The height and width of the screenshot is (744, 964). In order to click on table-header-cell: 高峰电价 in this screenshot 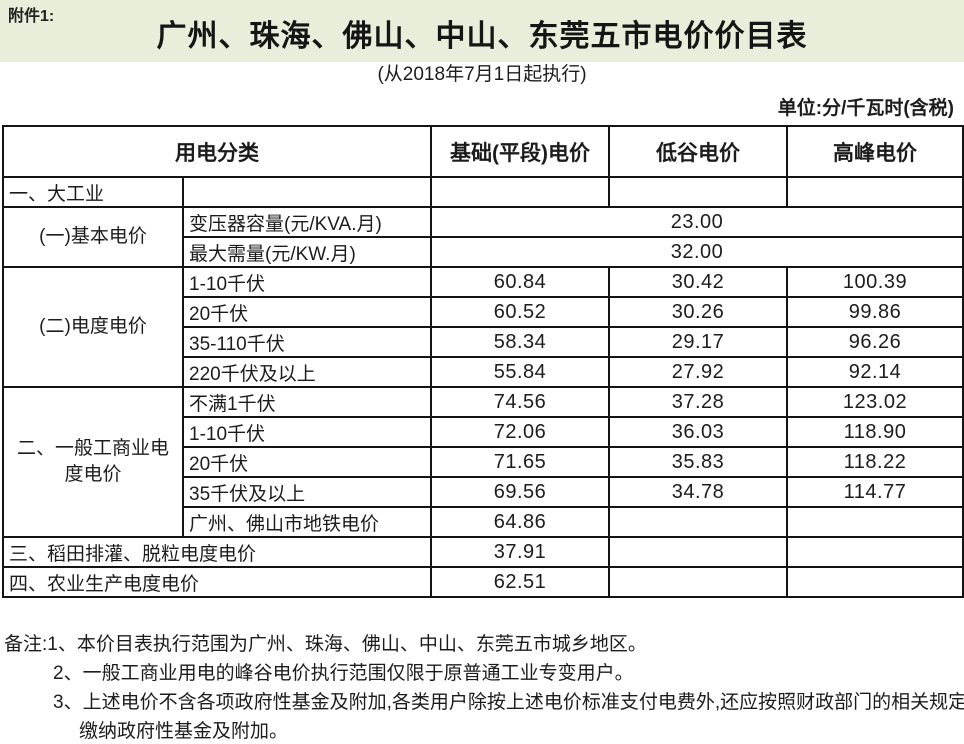, I will do `click(875, 151)`.